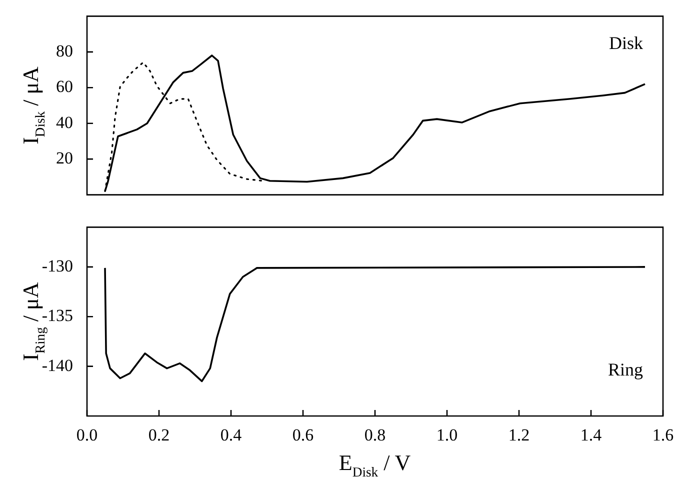 The width and height of the screenshot is (683, 490). What do you see at coordinates (33, 105) in the screenshot?
I see `y-axis-title: IDisk / μA` at bounding box center [33, 105].